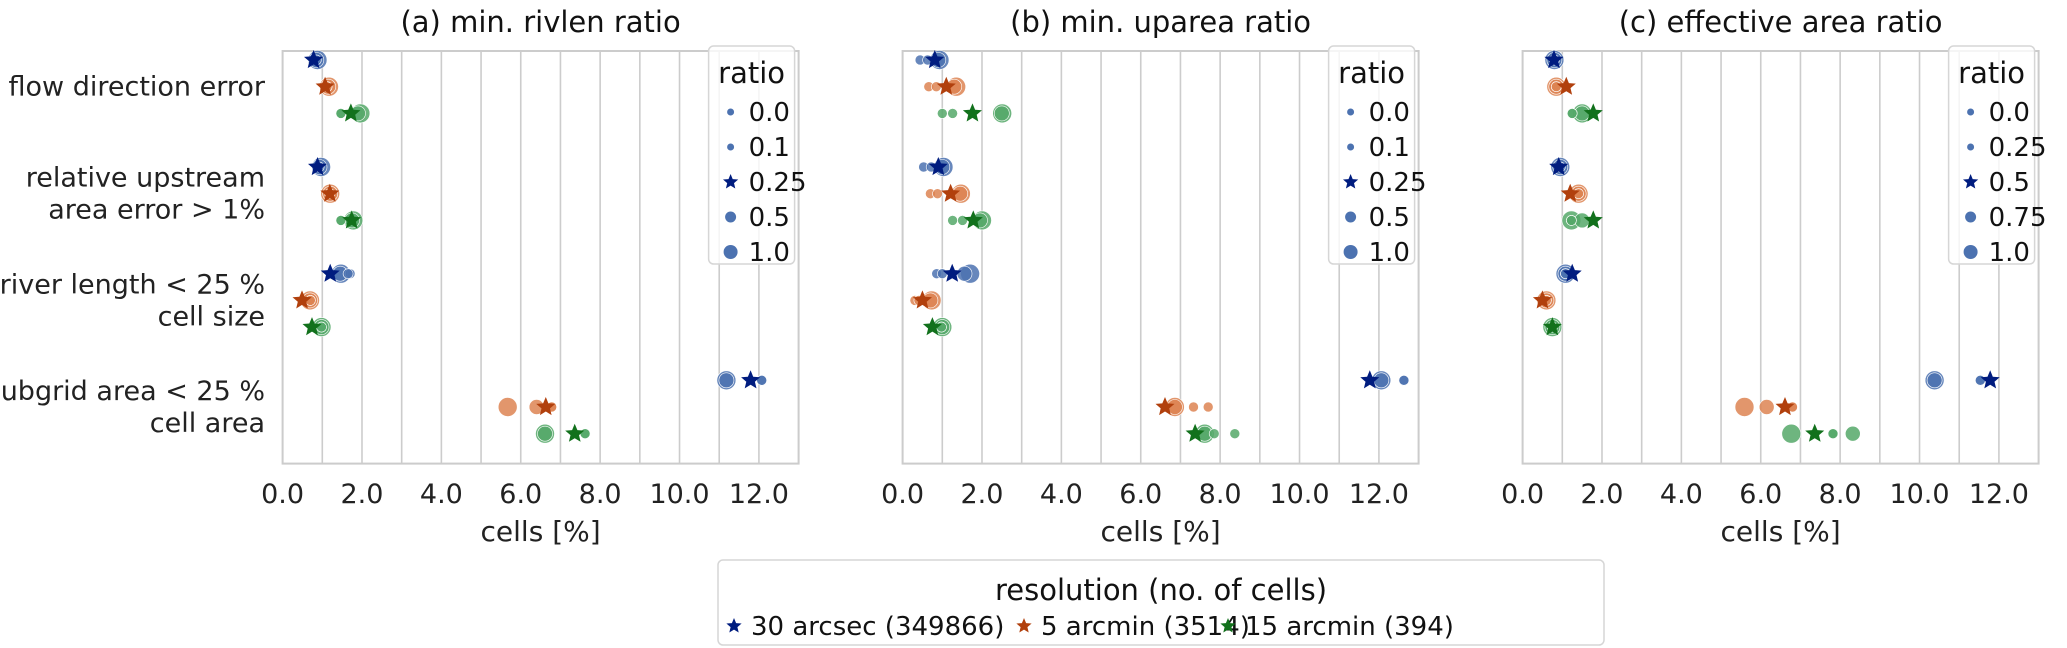 Image resolution: width=2067 pixels, height=648 pixels. Describe the element at coordinates (132, 284) in the screenshot. I see `category-label: river length < 25 %` at that location.